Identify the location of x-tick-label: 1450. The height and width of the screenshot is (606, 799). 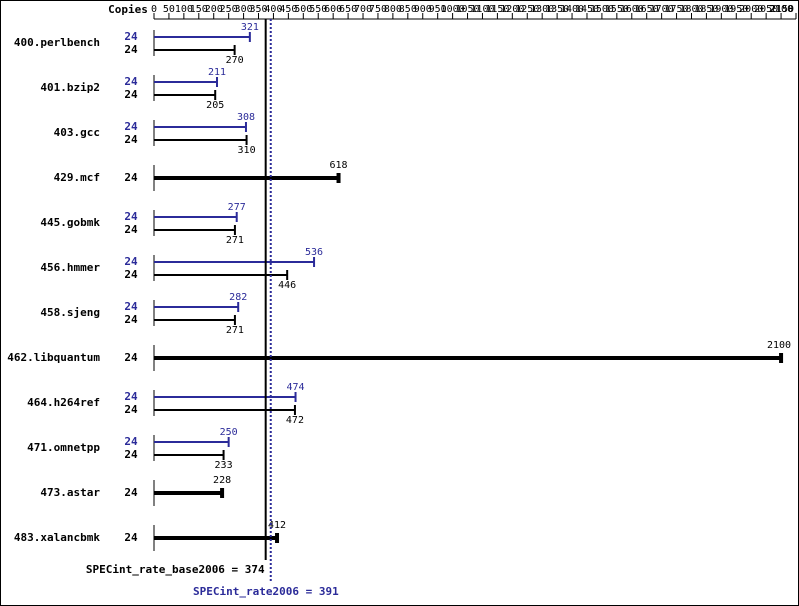
(587, 9).